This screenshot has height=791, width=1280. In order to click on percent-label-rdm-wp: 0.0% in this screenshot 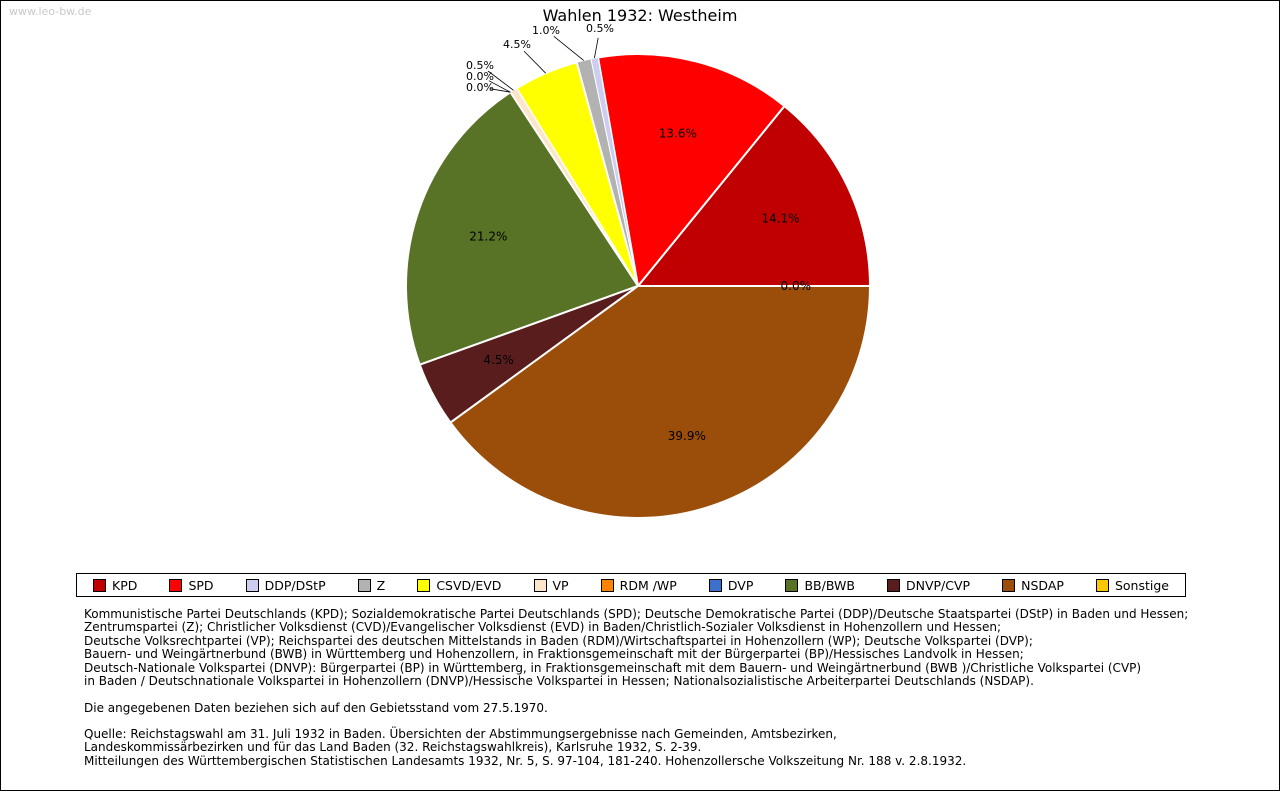, I will do `click(480, 76)`.